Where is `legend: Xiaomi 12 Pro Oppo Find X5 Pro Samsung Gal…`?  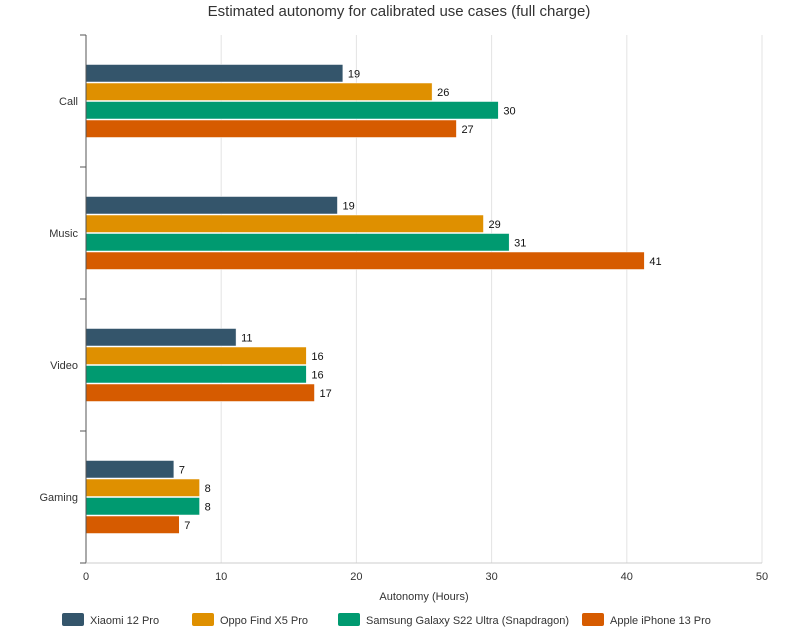
legend: Xiaomi 12 Pro Oppo Find X5 Pro Samsung Gal… is located at coordinates (386, 620).